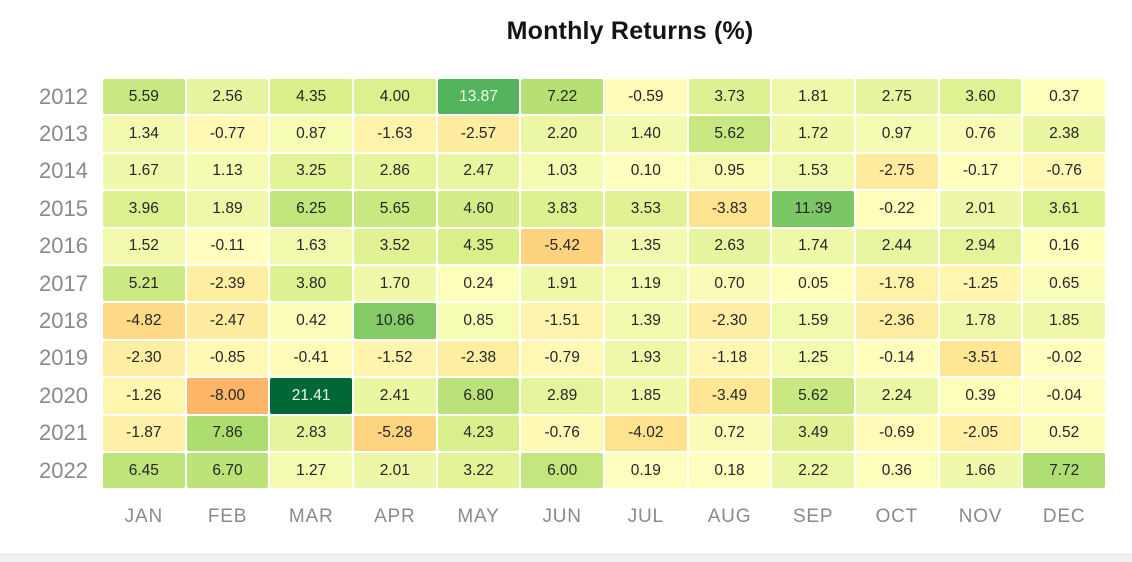  What do you see at coordinates (395, 516) in the screenshot?
I see `month-label-apr: APR` at bounding box center [395, 516].